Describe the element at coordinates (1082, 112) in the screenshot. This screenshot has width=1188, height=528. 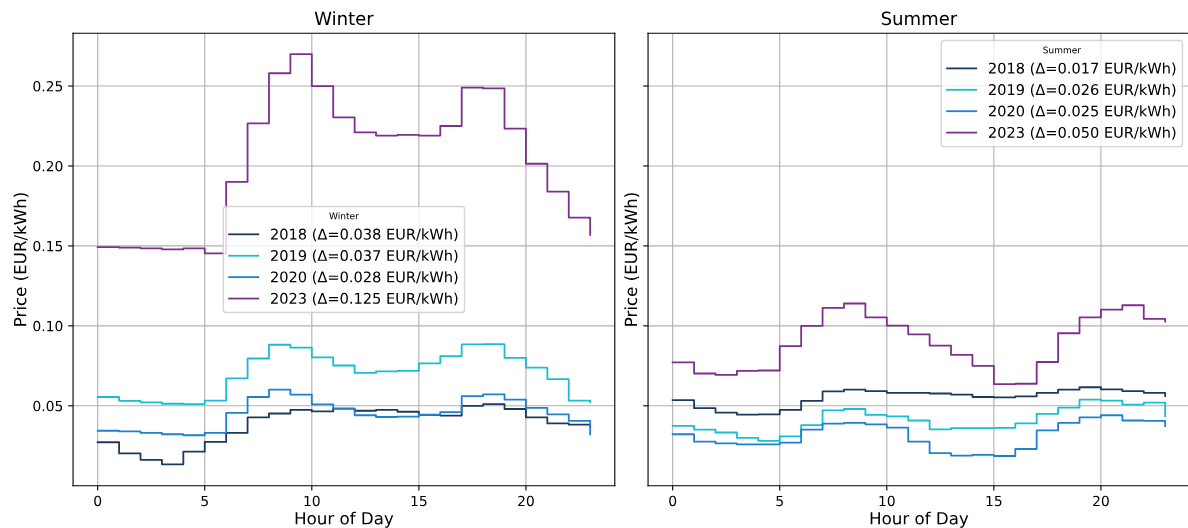
I see `legend-label: 2020 (Δ=0.025 EUR/kWh)` at that location.